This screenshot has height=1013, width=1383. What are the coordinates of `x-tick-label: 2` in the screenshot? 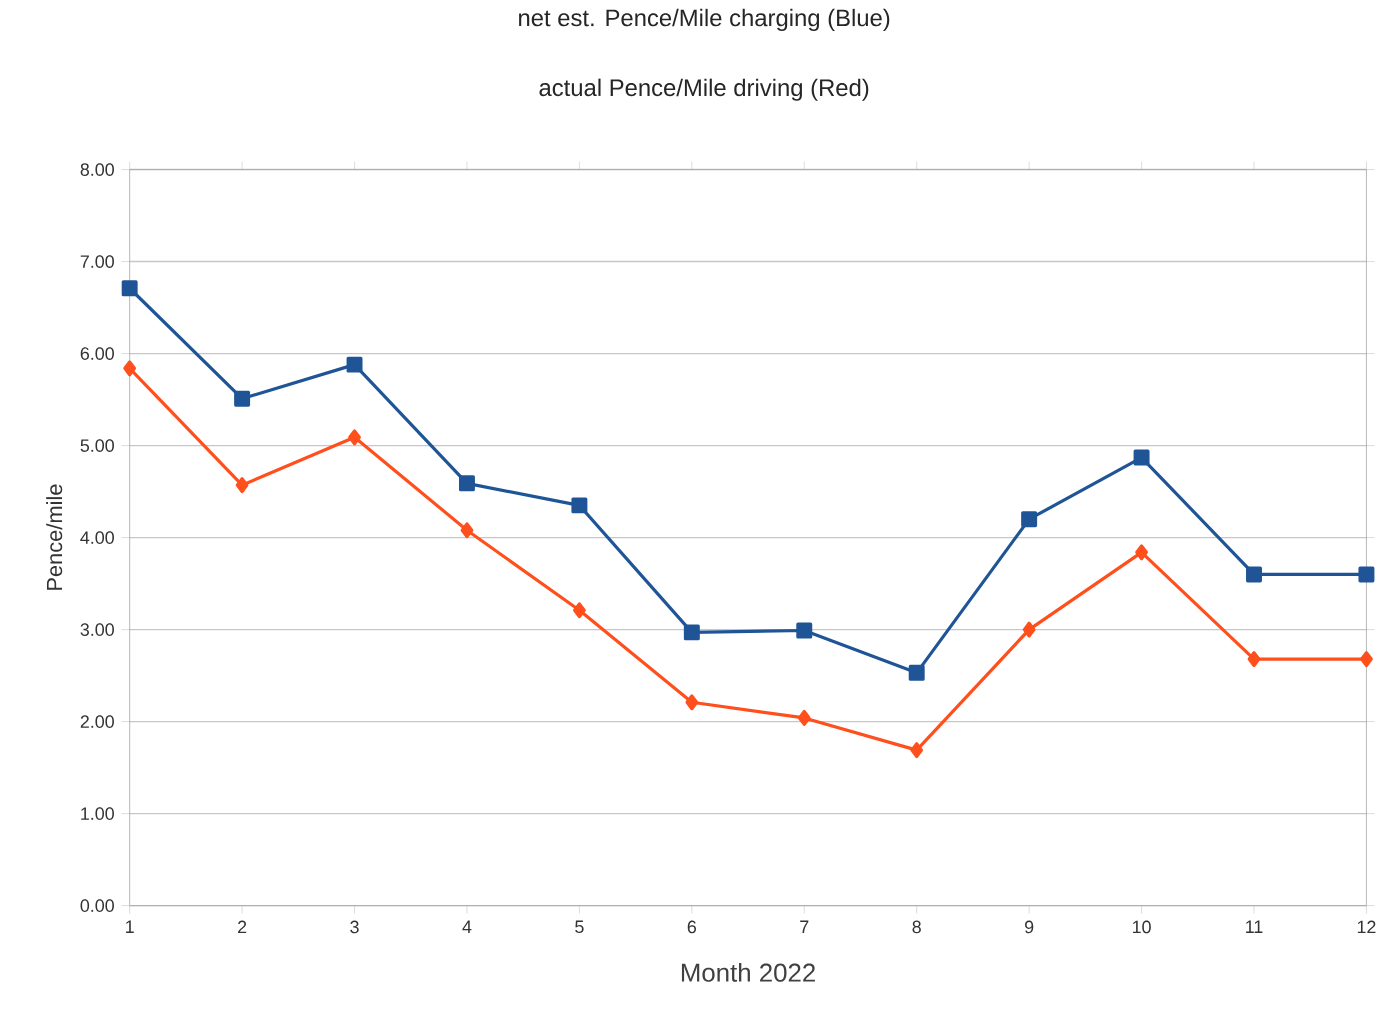 It's located at (242, 926).